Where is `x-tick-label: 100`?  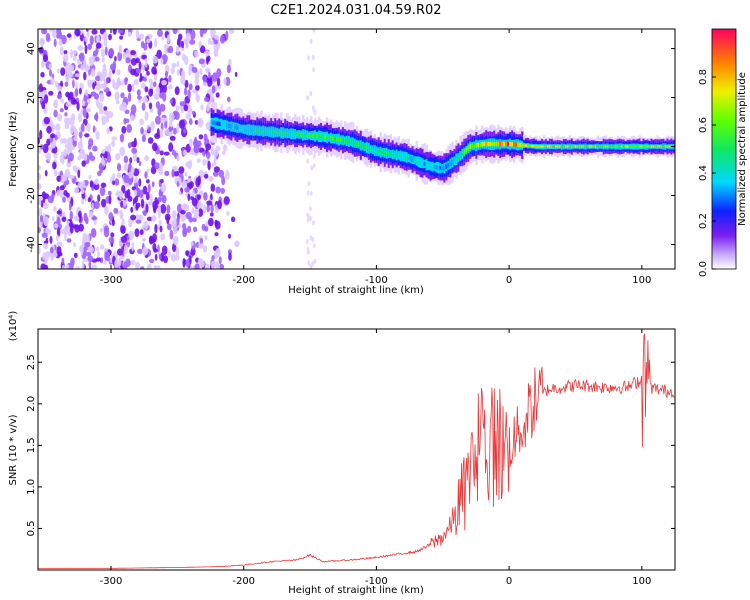 x-tick-label: 100 is located at coordinates (641, 280).